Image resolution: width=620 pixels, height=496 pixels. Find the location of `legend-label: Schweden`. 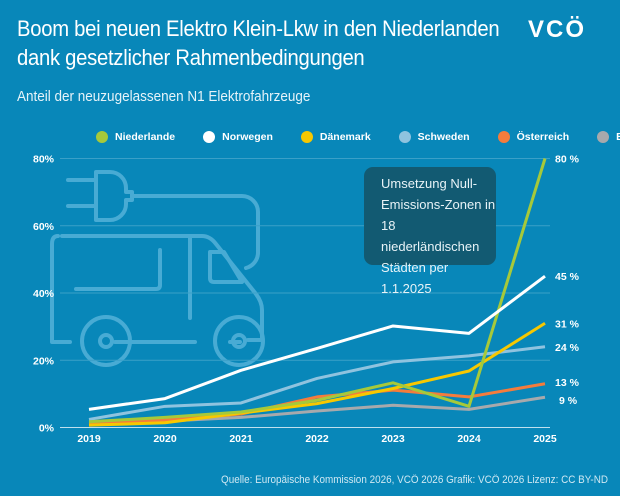

legend-label: Schweden is located at coordinates (443, 137).